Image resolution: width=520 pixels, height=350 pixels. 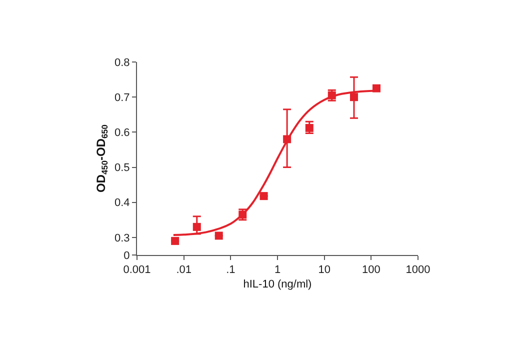 I want to click on y-tick-label: 0.6, so click(x=122, y=133).